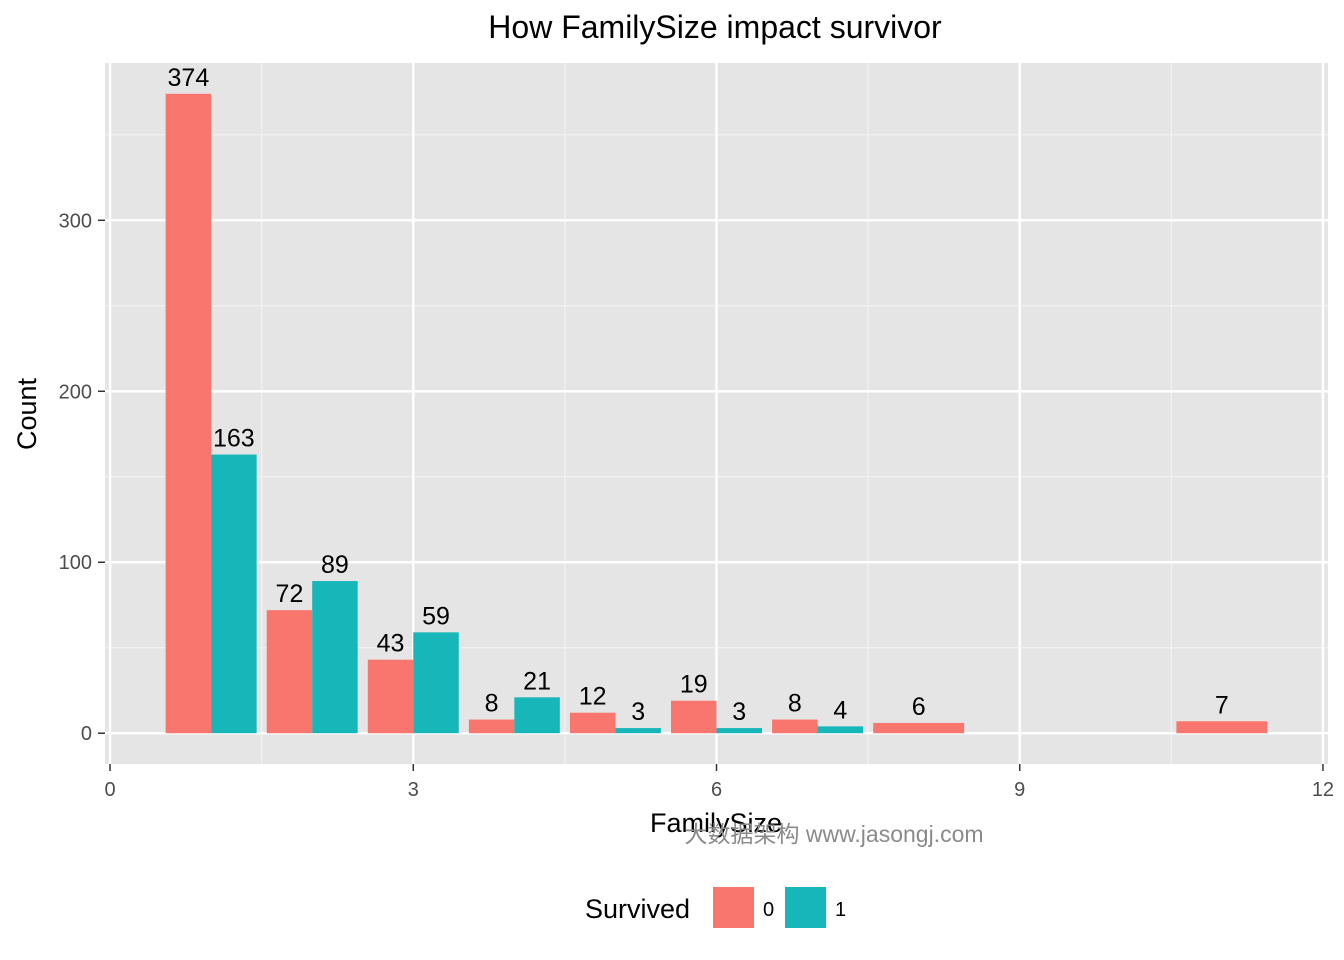 The height and width of the screenshot is (960, 1344). What do you see at coordinates (593, 697) in the screenshot?
I see `data-label-survived-0-size-5: 12` at bounding box center [593, 697].